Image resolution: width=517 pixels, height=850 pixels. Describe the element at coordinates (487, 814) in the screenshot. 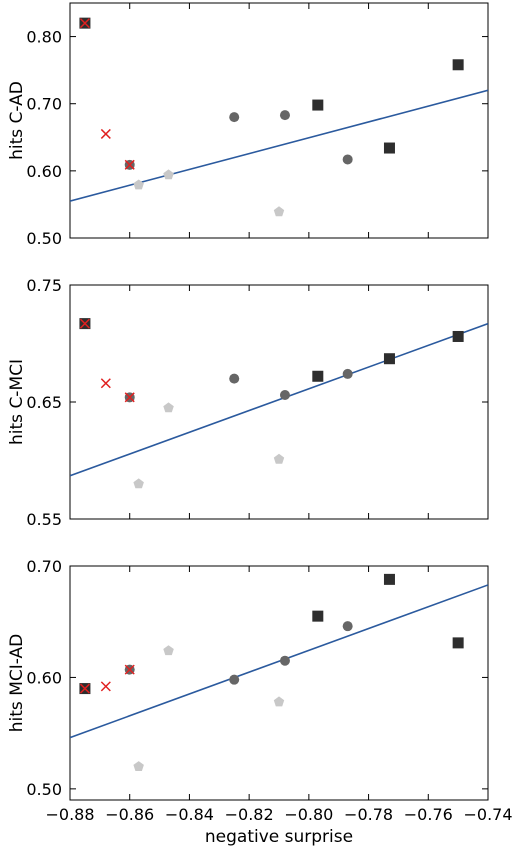

I see `x-tick-label: −0.74` at that location.